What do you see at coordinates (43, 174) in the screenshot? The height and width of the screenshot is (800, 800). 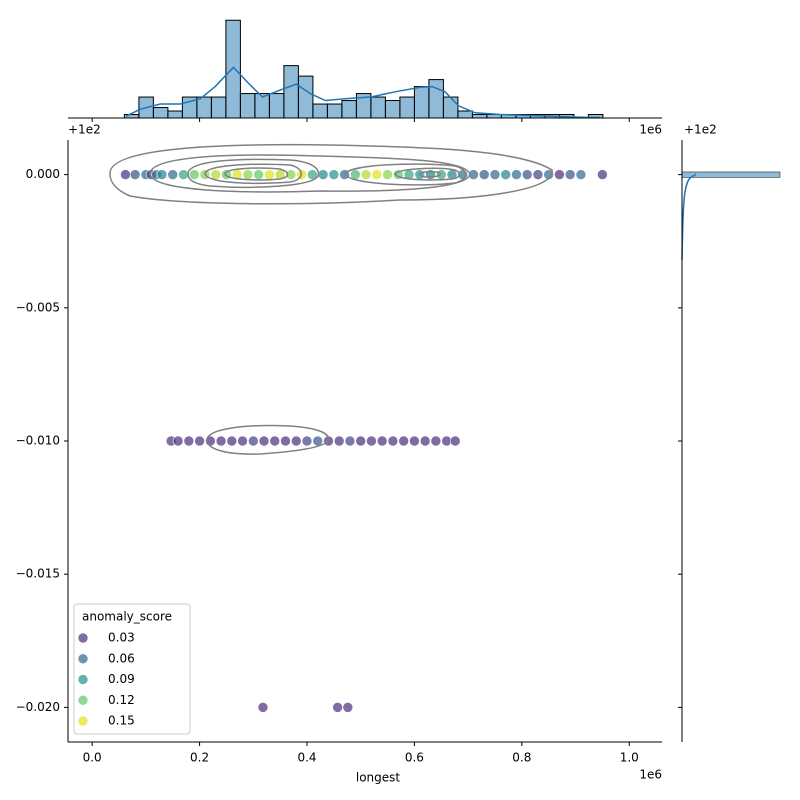 I see `y-tick-label: 0.000` at bounding box center [43, 174].